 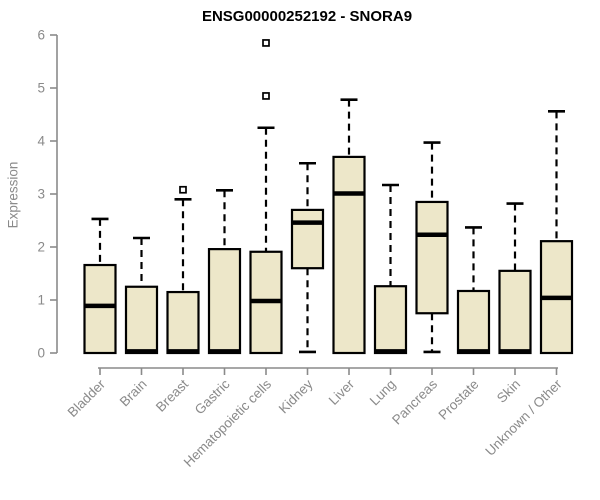 I want to click on box-gastric, so click(x=224, y=301).